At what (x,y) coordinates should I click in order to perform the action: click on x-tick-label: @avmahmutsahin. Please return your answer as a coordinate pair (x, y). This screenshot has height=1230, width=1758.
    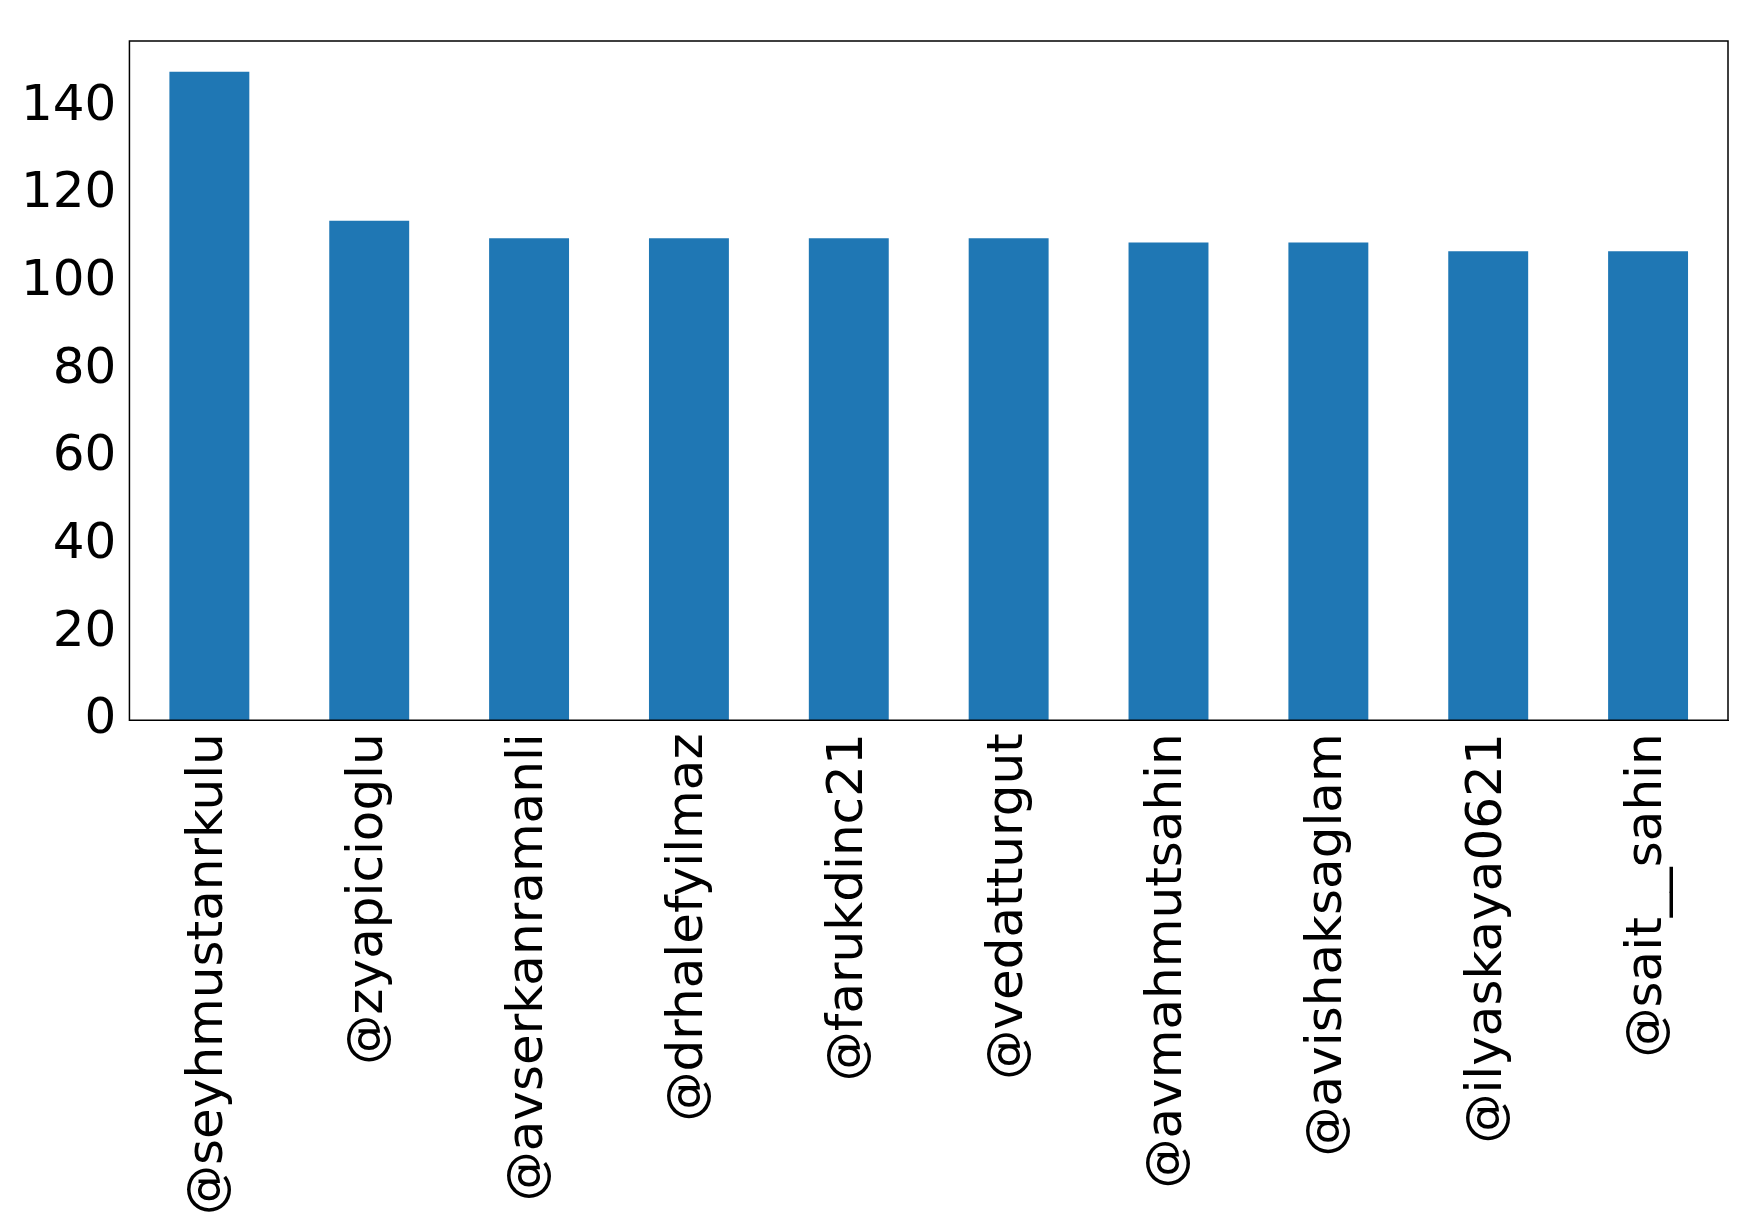
    Looking at the image, I should click on (1164, 961).